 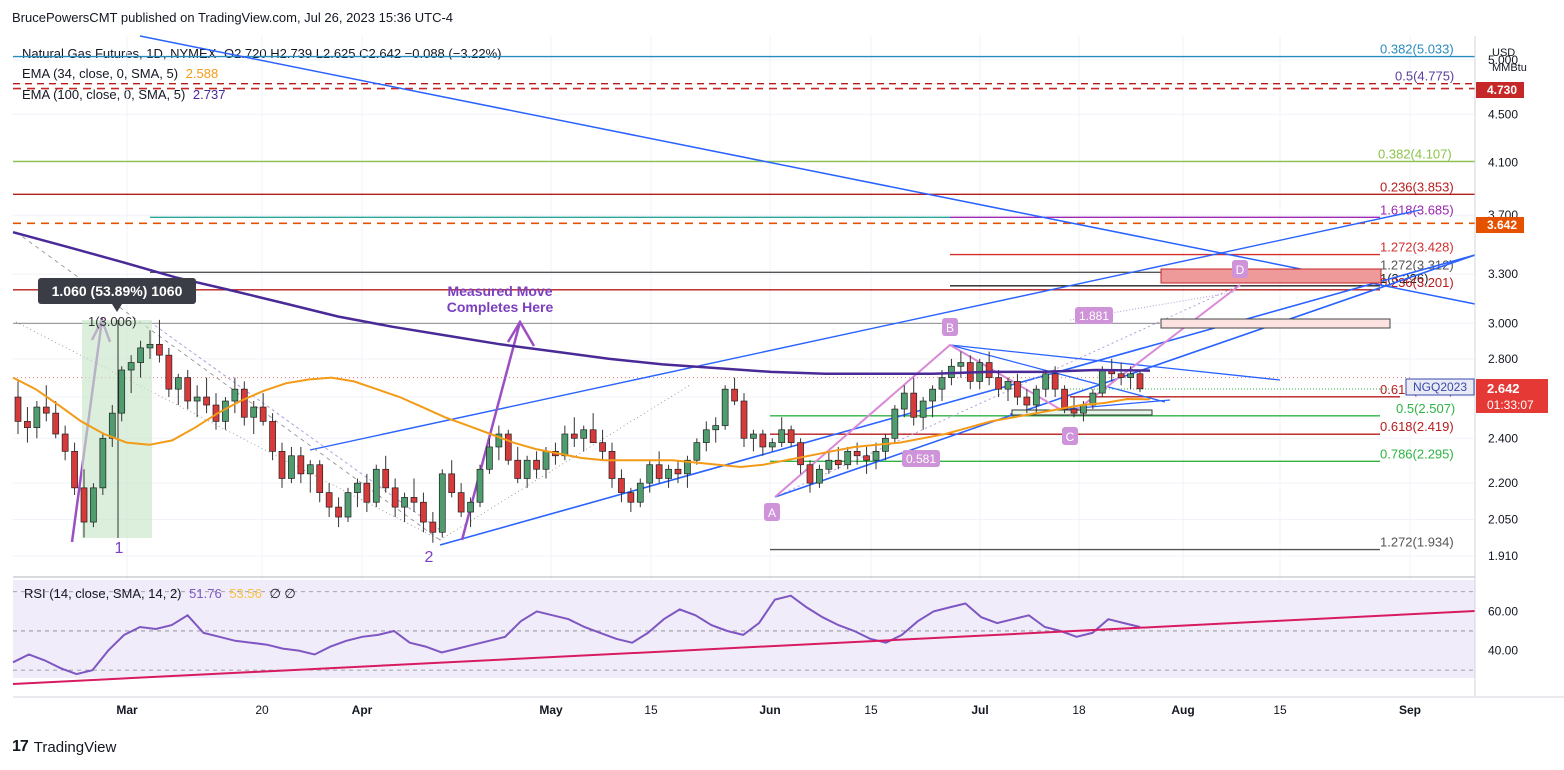 I want to click on abcd-badge-label: A, so click(x=772, y=513).